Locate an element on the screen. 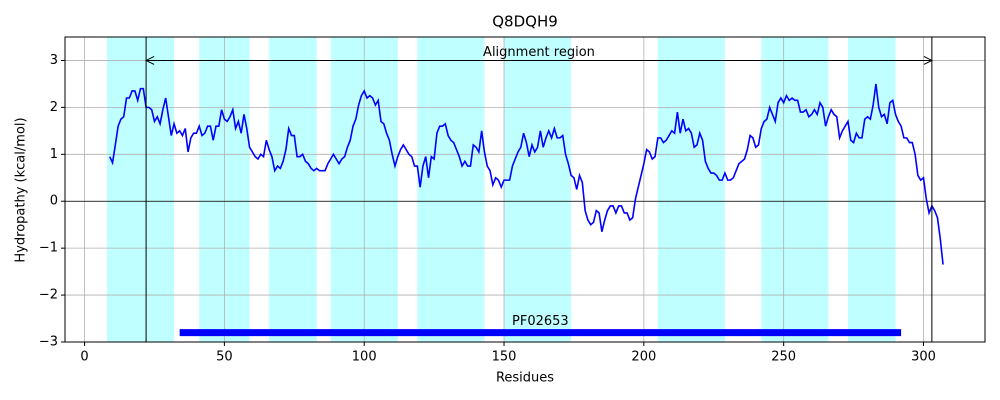  y-tick-label: −3 is located at coordinates (48, 342).